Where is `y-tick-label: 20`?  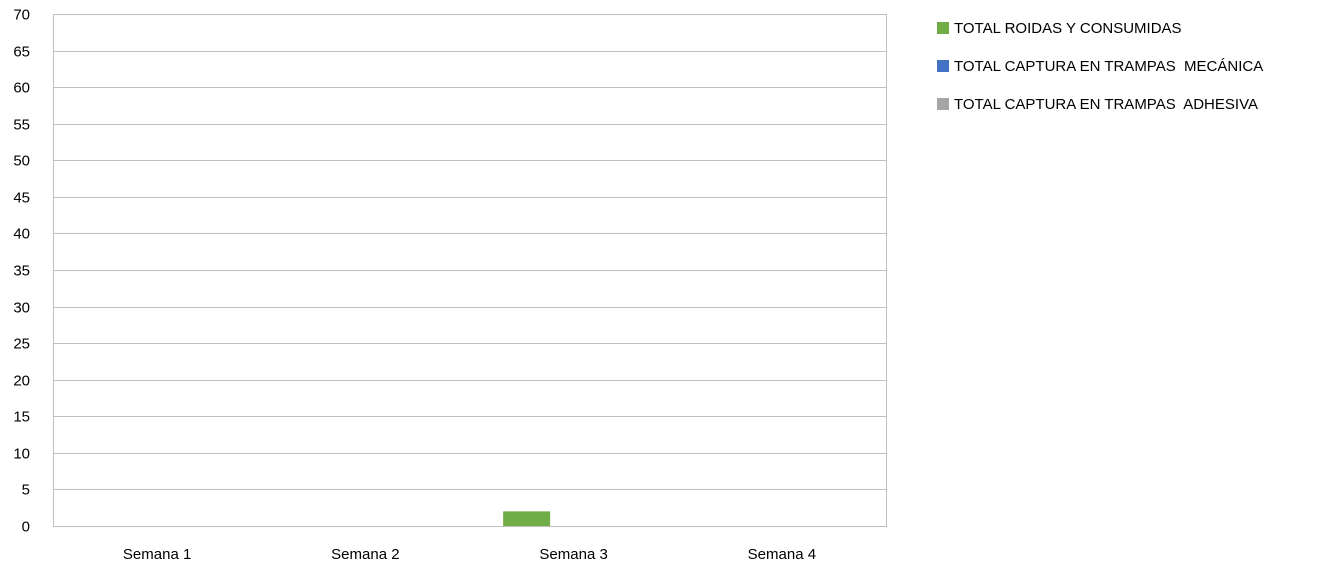
y-tick-label: 20 is located at coordinates (21, 381).